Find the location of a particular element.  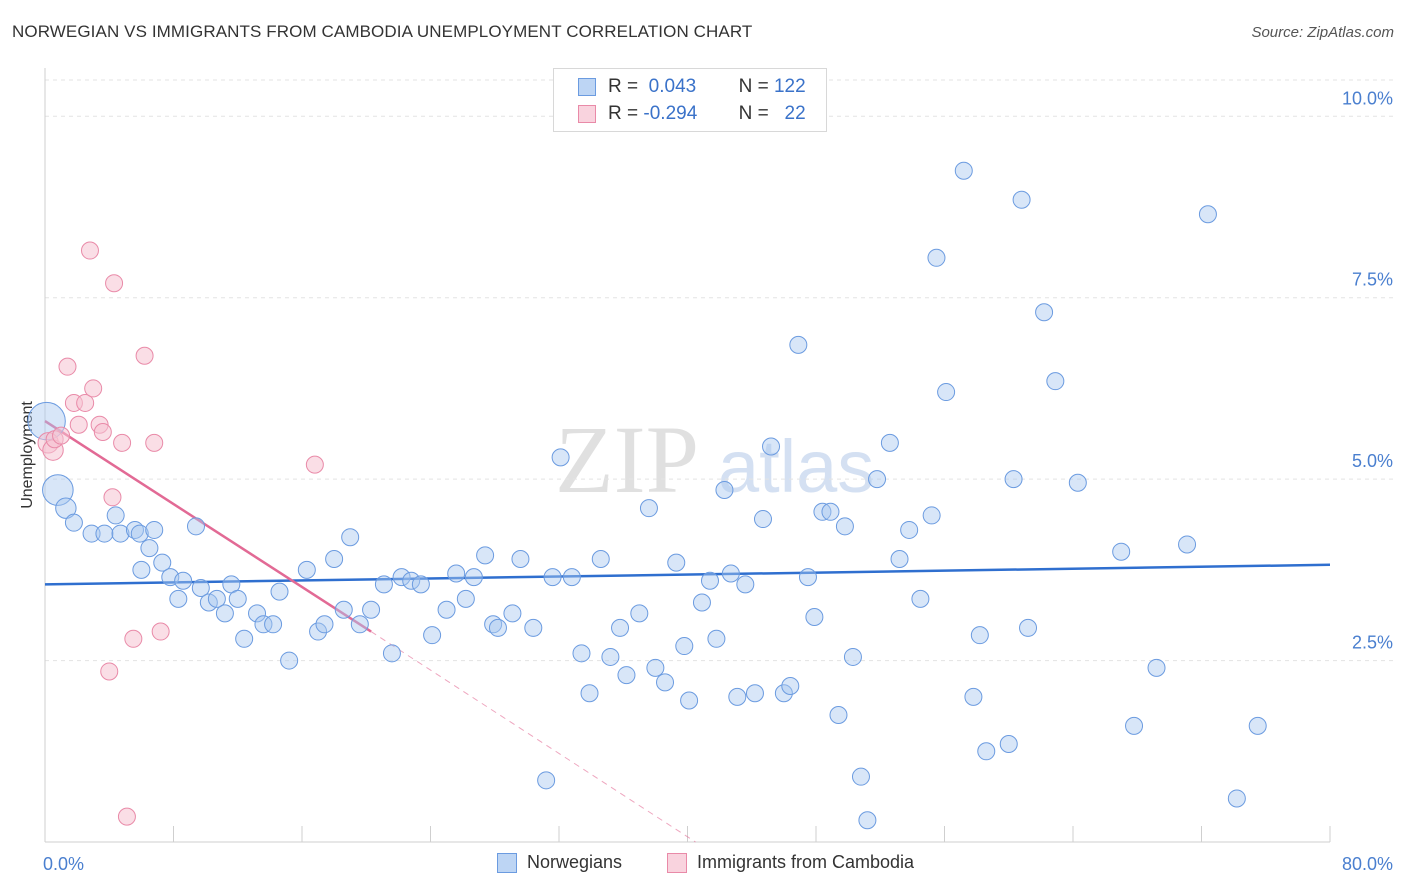

legend-r-label: R = is located at coordinates (623, 113).